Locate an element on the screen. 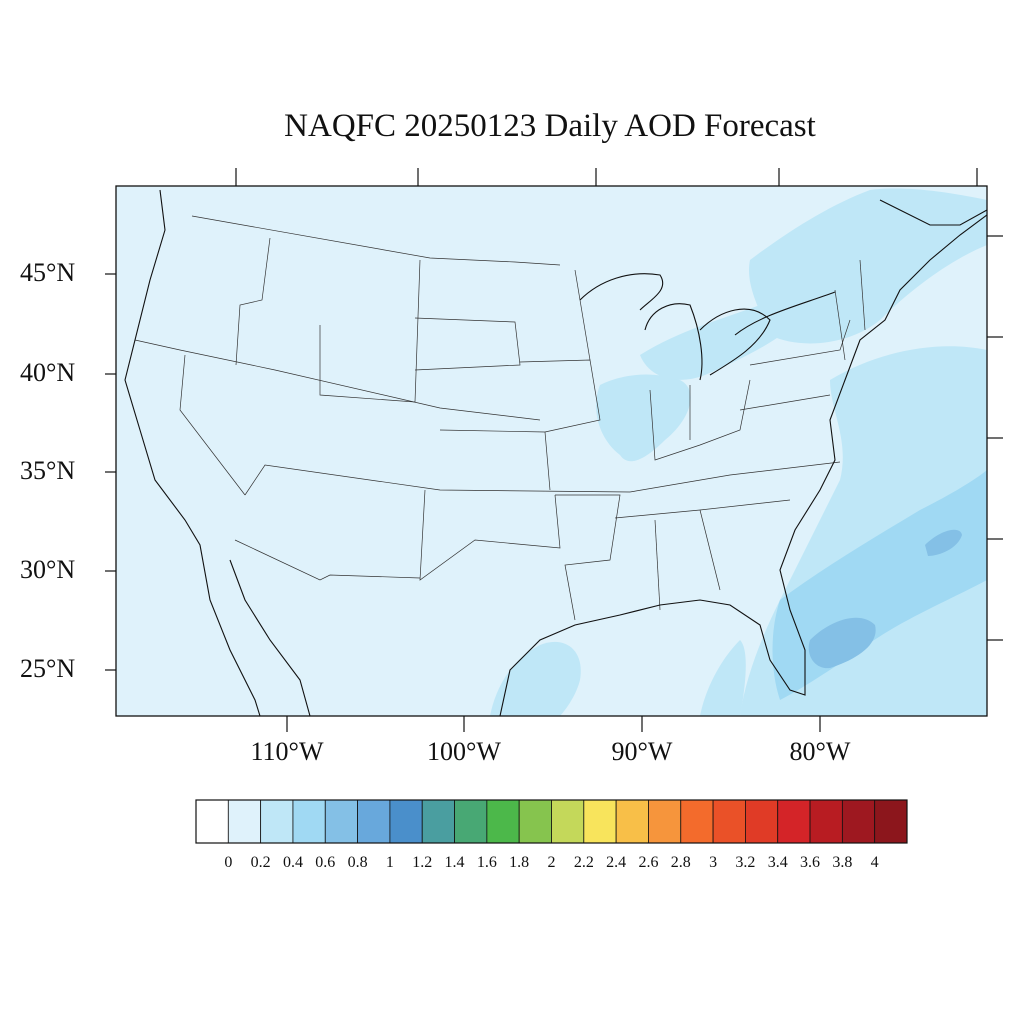 The height and width of the screenshot is (1024, 1024). lat-label-25: 25°N is located at coordinates (48, 668).